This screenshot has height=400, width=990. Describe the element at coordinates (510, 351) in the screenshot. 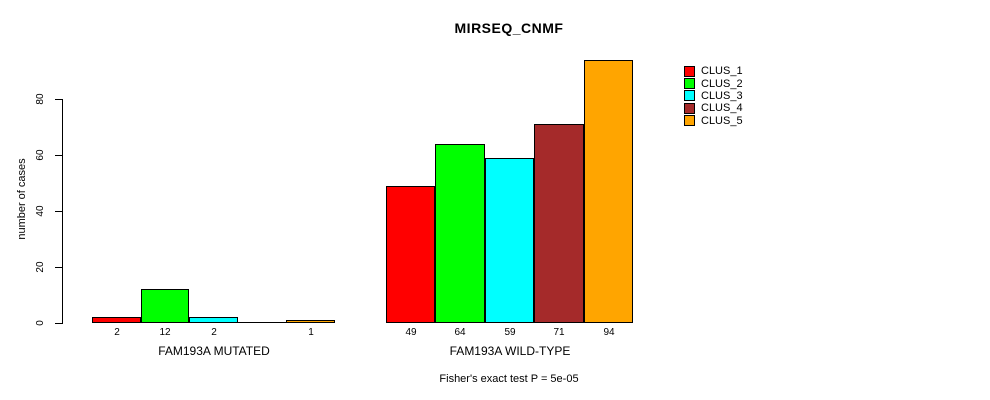

I see `group-label: FAM193A WILD-TYPE` at that location.